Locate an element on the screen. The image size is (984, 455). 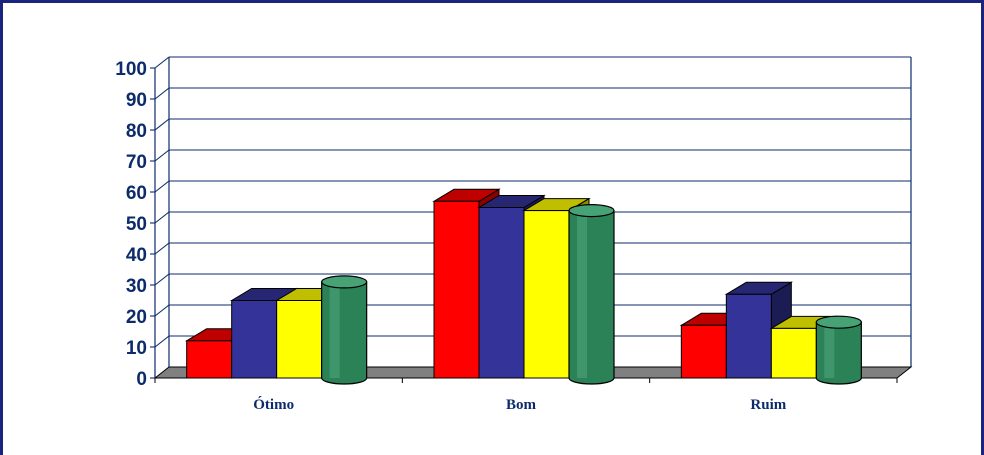
x-axis-ticks: Ótimo Bom Ruim is located at coordinates (526, 395).